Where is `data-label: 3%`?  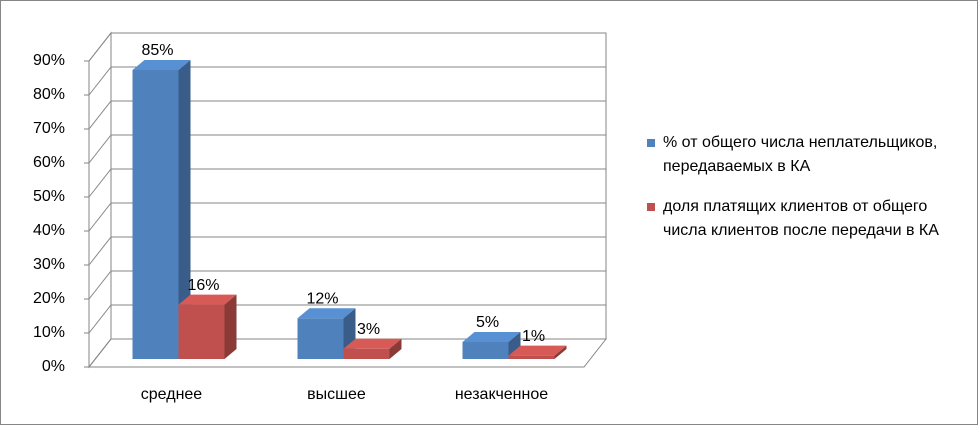 data-label: 3% is located at coordinates (368, 329).